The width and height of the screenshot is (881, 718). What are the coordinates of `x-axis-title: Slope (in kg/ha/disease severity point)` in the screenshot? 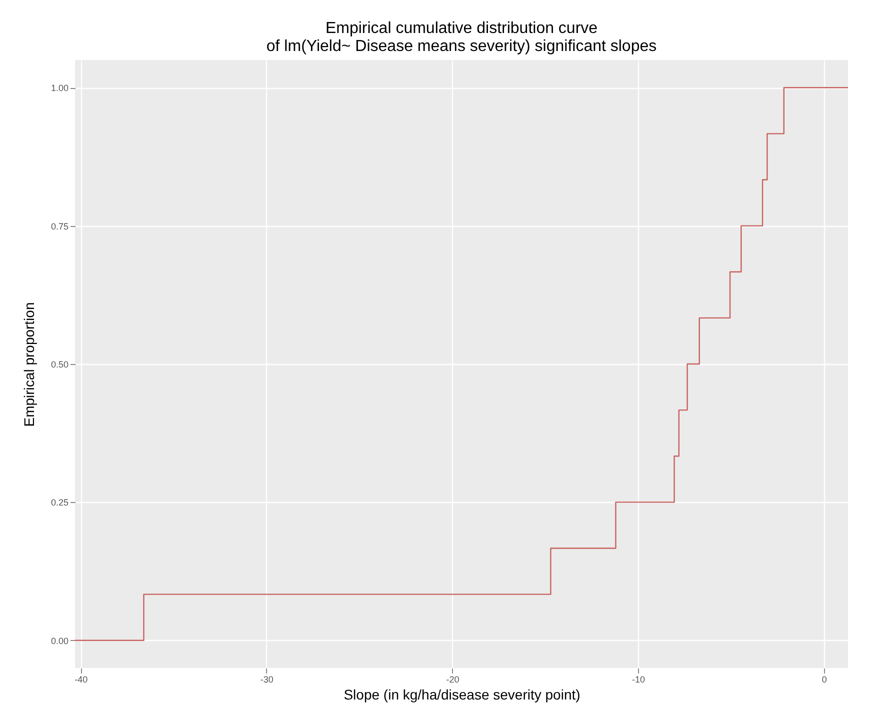 It's located at (462, 694).